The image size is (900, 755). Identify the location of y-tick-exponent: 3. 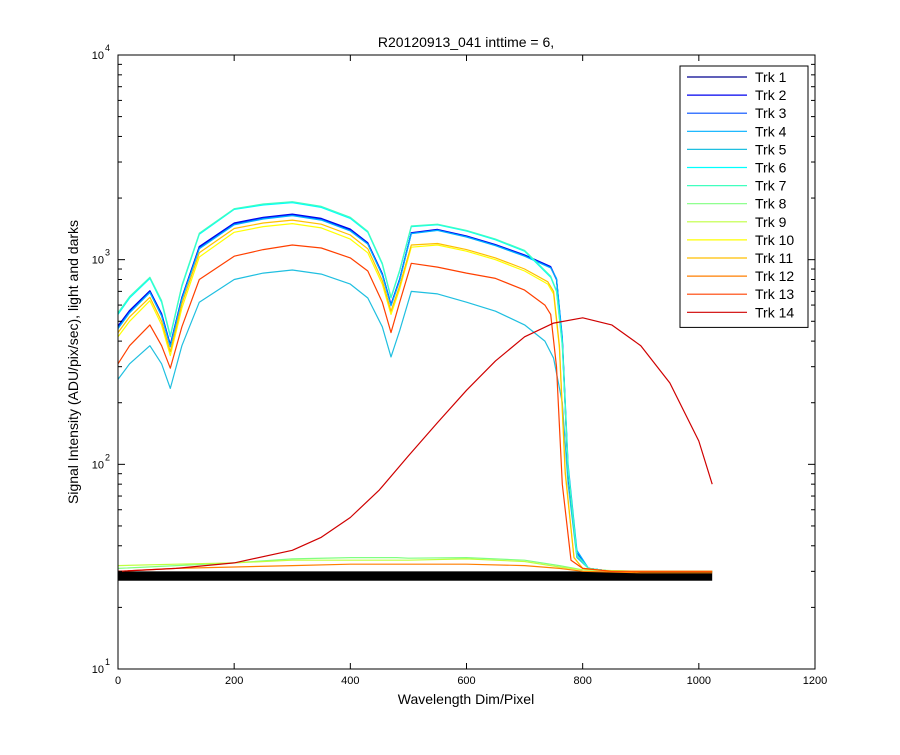
(107, 253).